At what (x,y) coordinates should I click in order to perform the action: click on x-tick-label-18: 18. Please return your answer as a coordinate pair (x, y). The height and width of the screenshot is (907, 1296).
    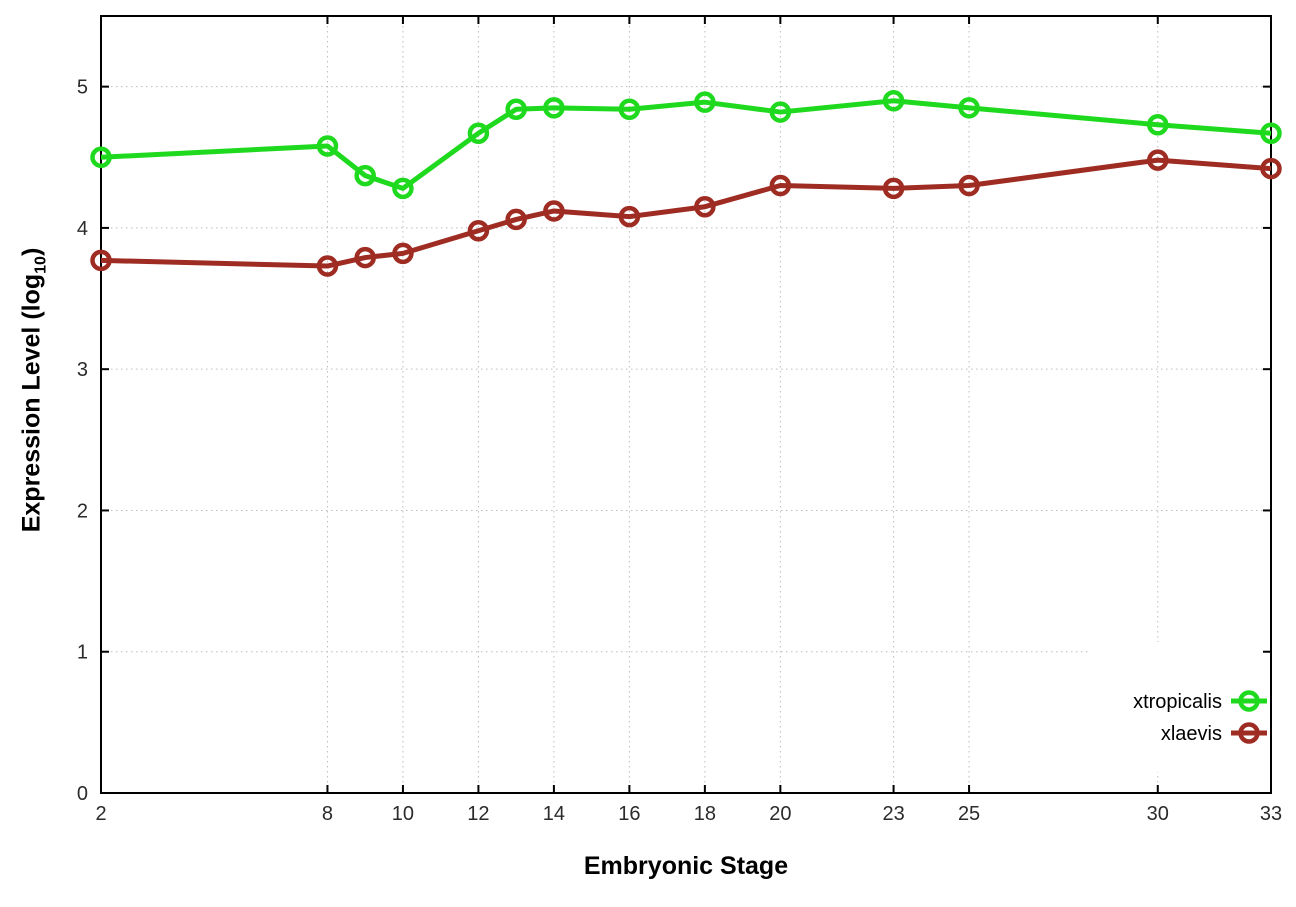
    Looking at the image, I should click on (705, 814).